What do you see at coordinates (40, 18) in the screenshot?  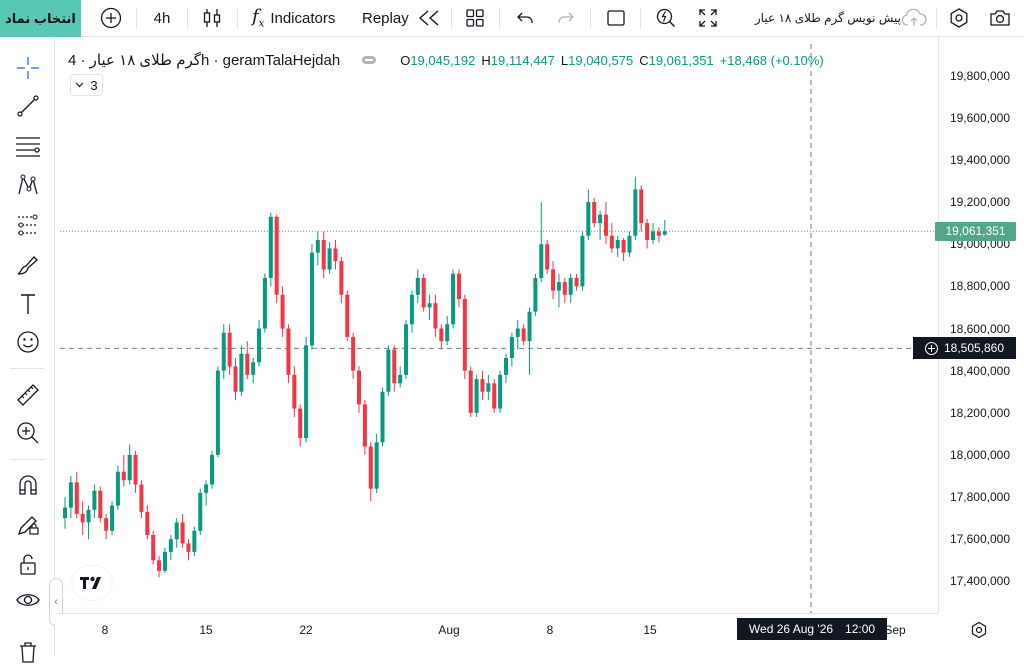 I see `symbol-search-button: انتخاب نماد` at bounding box center [40, 18].